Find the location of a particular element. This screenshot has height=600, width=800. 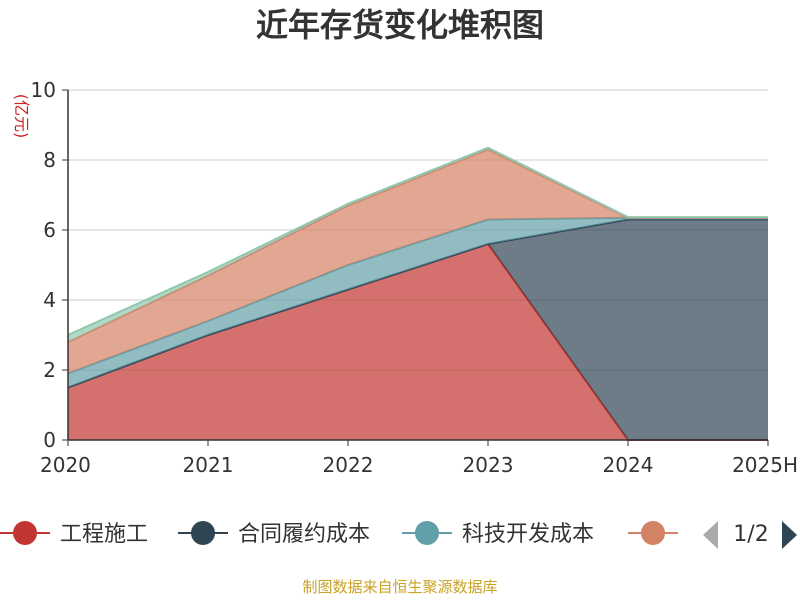

legend-label: 合同履约成本 is located at coordinates (304, 534).